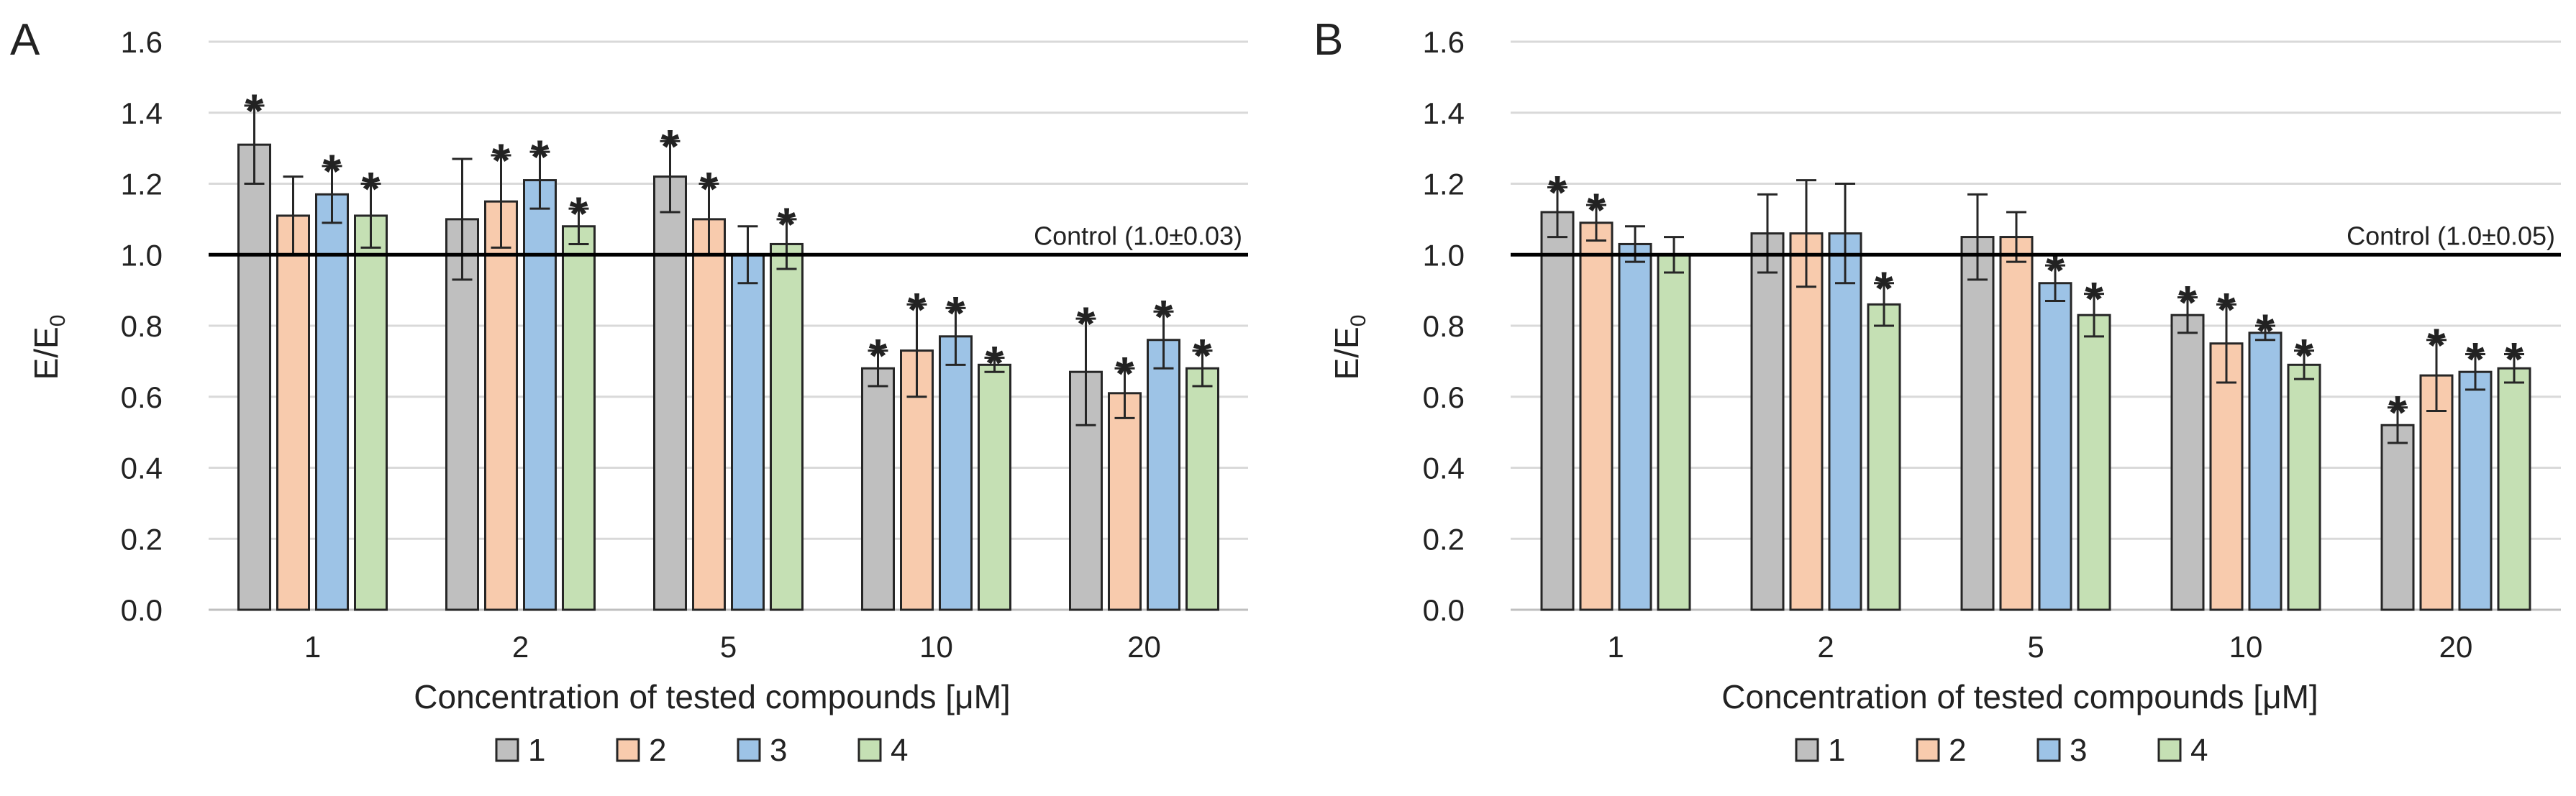  What do you see at coordinates (1328, 40) in the screenshot?
I see `panel-letter: B` at bounding box center [1328, 40].